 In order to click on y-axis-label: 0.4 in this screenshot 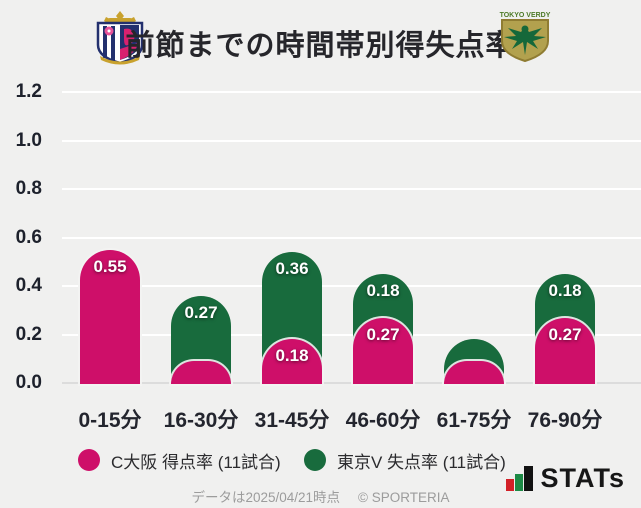, I will do `click(28, 285)`.